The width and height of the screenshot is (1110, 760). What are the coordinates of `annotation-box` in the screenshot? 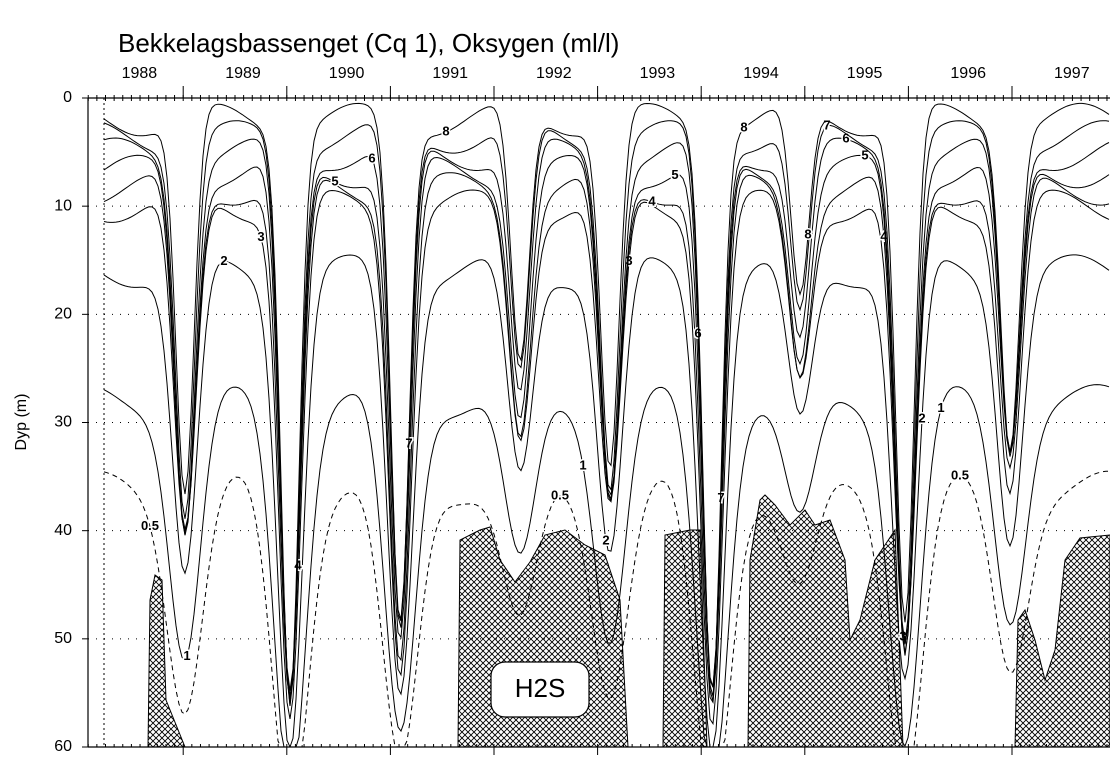 It's located at (540, 689).